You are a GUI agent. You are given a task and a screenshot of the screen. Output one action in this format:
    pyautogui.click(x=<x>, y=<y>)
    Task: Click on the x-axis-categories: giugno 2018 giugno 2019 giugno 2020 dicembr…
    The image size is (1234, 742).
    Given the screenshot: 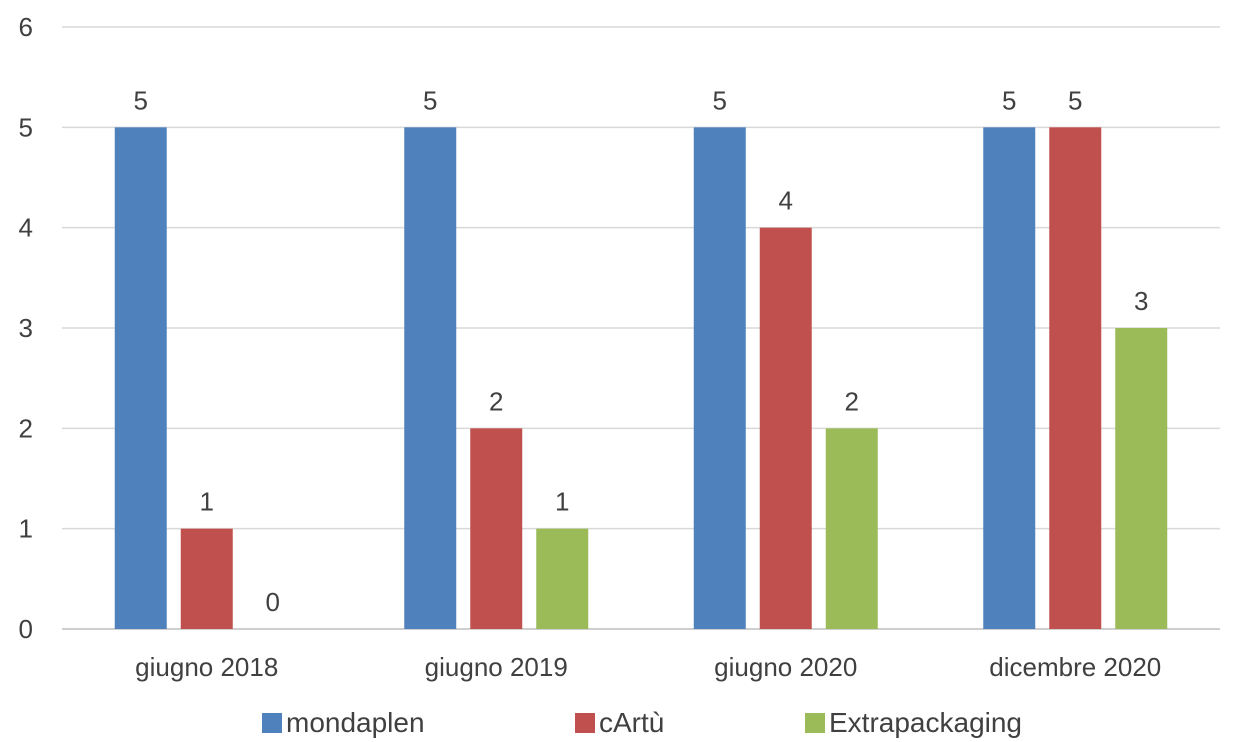 What is the action you would take?
    pyautogui.click(x=648, y=667)
    